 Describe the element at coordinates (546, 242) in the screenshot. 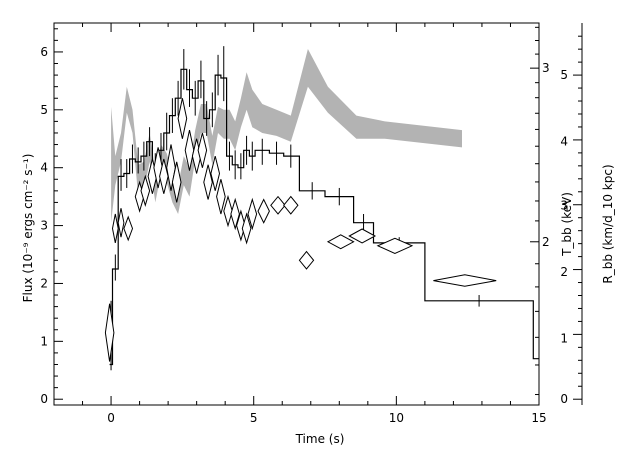

I see `y-right1-tick-label: 2` at that location.